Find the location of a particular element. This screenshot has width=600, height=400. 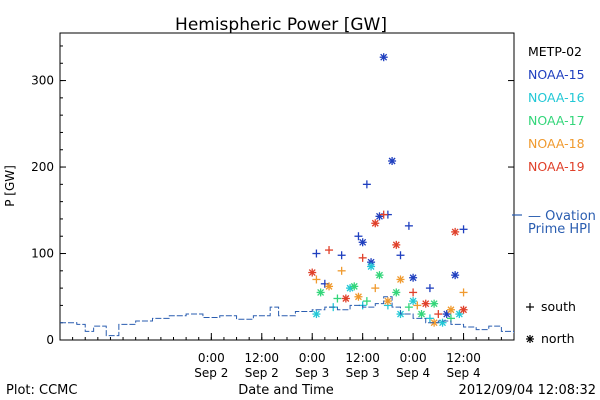

footer-plot-credit: Plot: CCMC is located at coordinates (41, 390).